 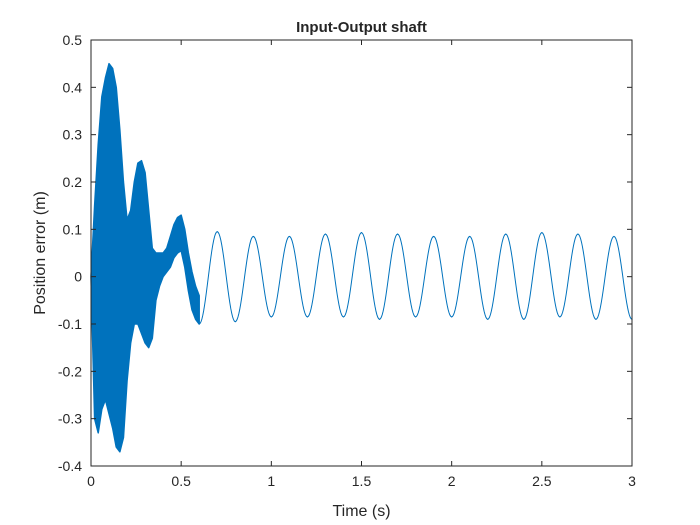 What do you see at coordinates (73, 40) in the screenshot?
I see `y-tick-label: 0.5` at bounding box center [73, 40].